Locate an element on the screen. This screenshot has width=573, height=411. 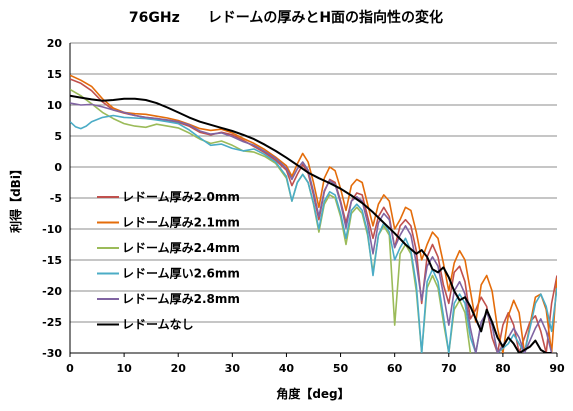
x-tick-label: 30 is located at coordinates (233, 368).